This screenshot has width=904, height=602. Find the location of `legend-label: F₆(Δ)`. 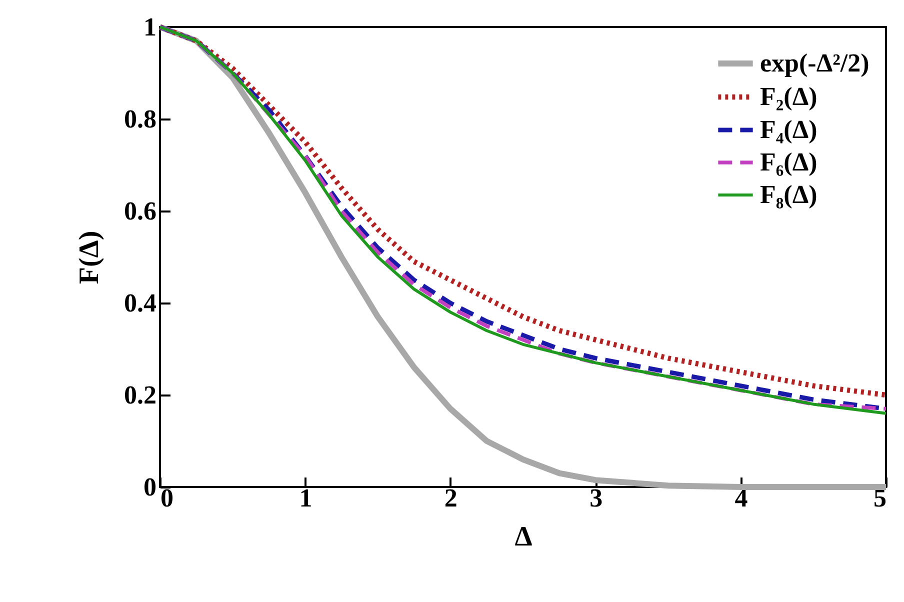

legend-label: F₆(Δ) is located at coordinates (789, 162).